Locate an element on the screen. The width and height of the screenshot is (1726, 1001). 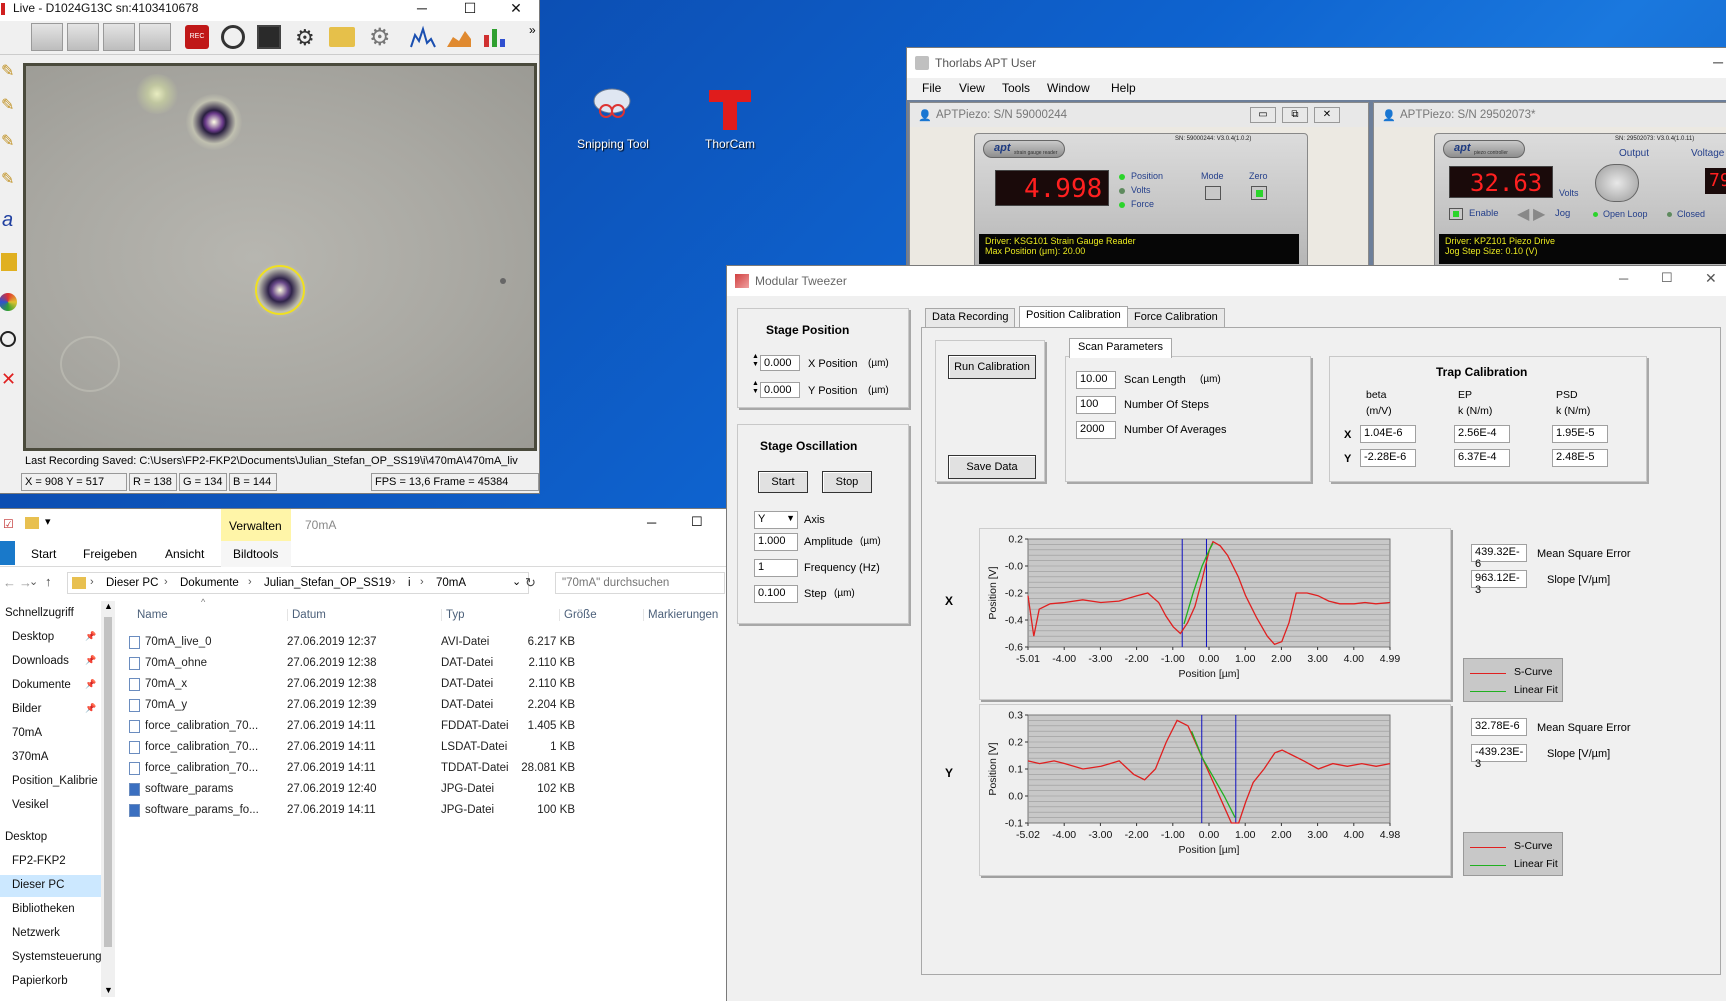
cog-settings-icon: ⚙ is located at coordinates (380, 37).